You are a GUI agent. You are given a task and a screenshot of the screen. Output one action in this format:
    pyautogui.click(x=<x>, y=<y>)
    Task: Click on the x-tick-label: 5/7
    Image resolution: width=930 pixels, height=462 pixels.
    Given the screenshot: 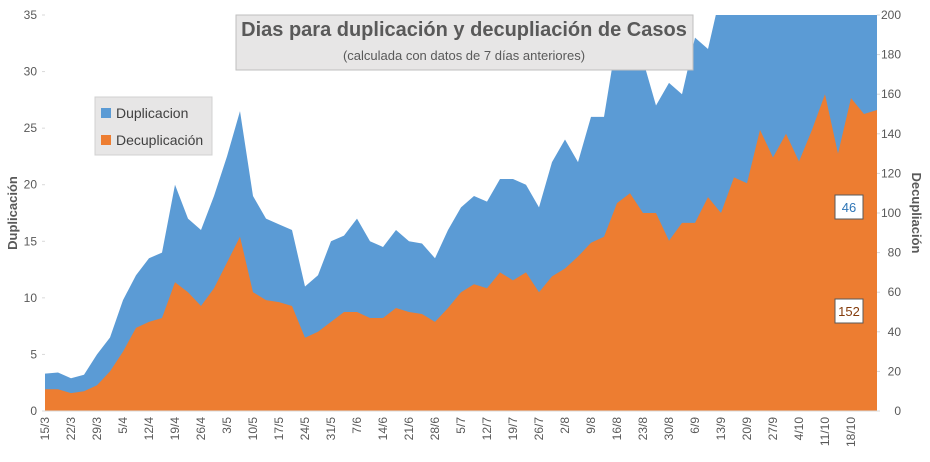 What is the action you would take?
    pyautogui.click(x=461, y=425)
    